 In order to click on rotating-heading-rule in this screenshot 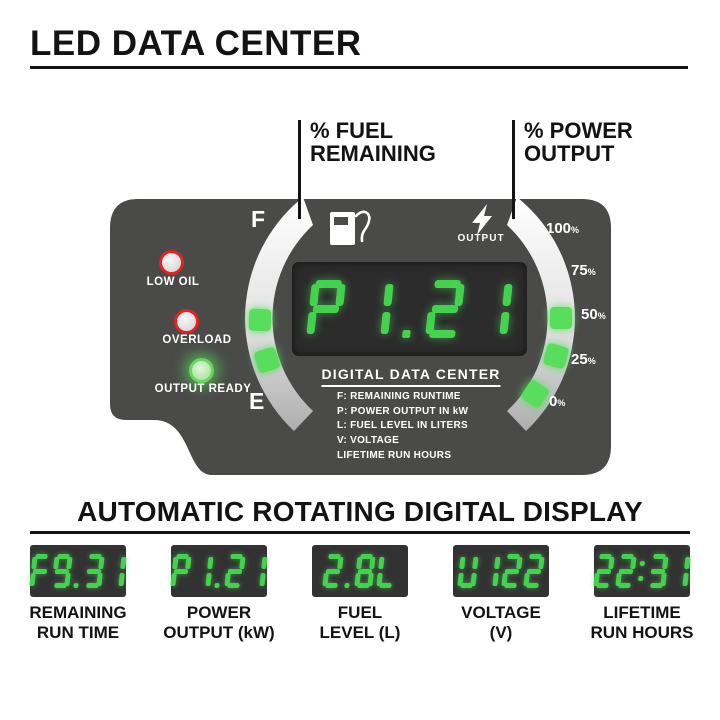, I will do `click(360, 532)`.